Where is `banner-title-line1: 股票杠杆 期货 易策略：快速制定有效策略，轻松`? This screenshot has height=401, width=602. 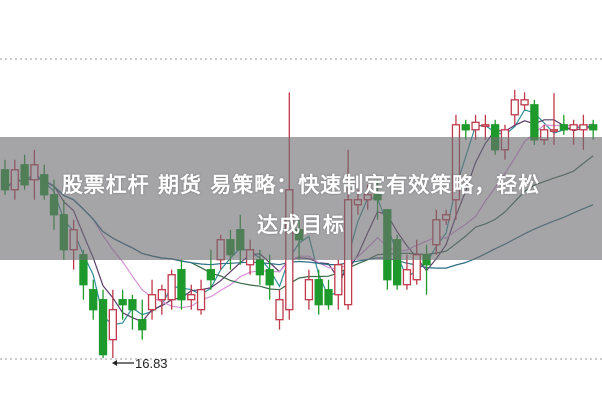
banner-title-line1: 股票杠杆 期货 易策略：快速制定有效策略，轻松 is located at coordinates (301, 185).